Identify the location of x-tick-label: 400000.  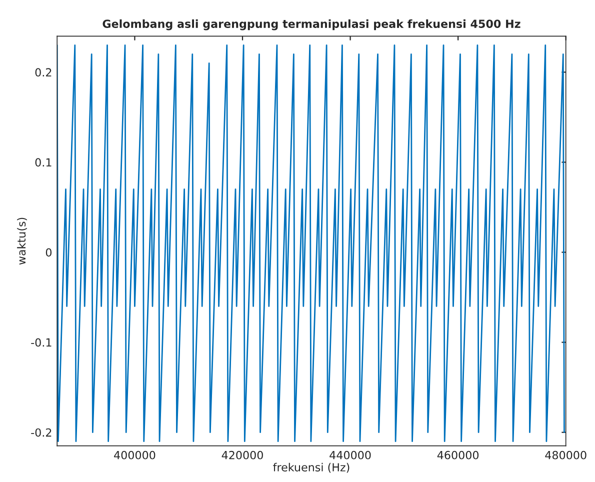
(135, 455).